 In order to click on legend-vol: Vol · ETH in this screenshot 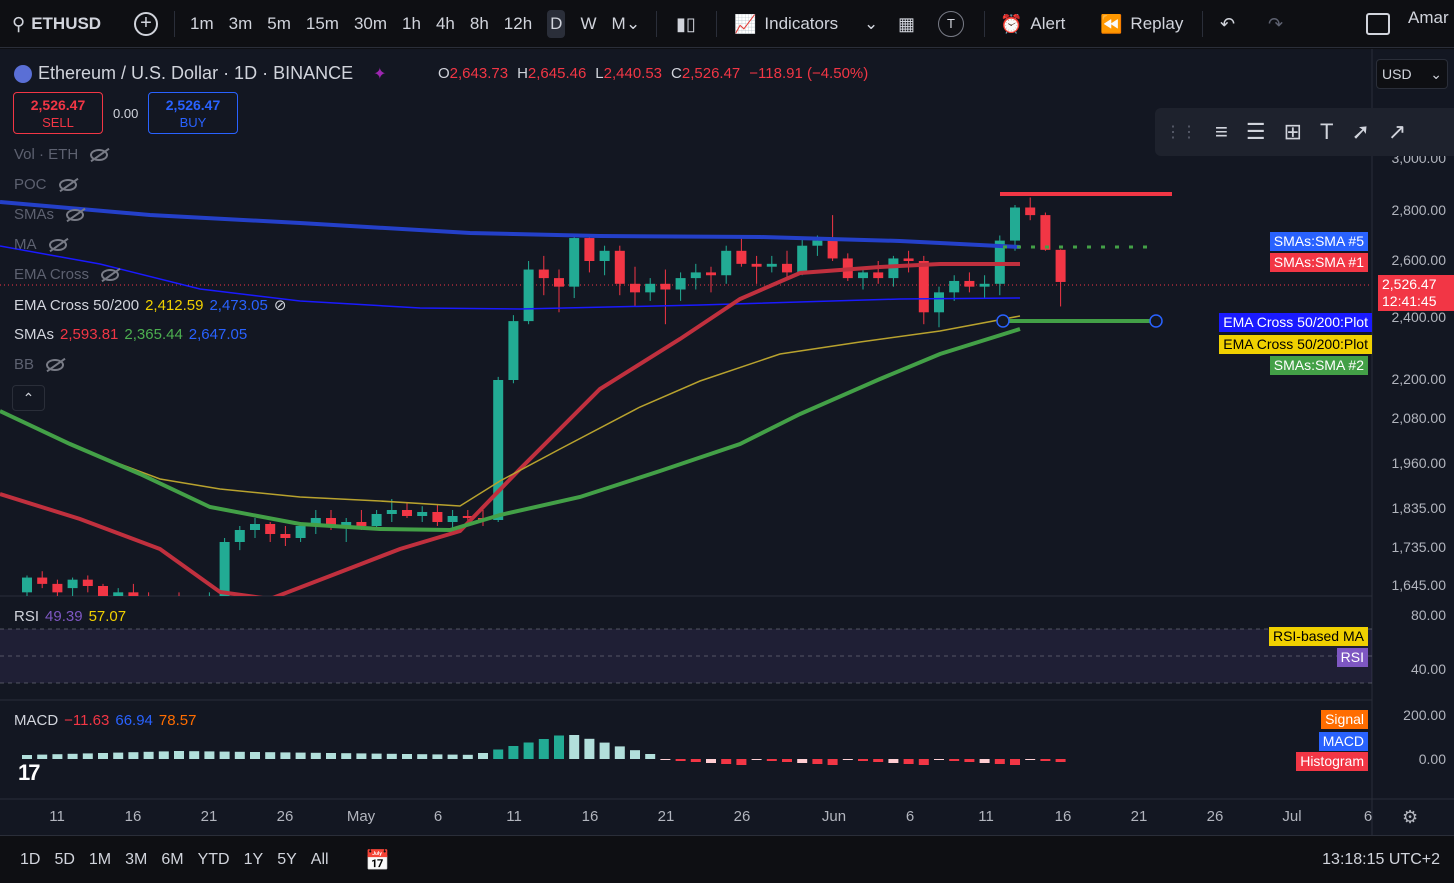, I will do `click(61, 154)`.